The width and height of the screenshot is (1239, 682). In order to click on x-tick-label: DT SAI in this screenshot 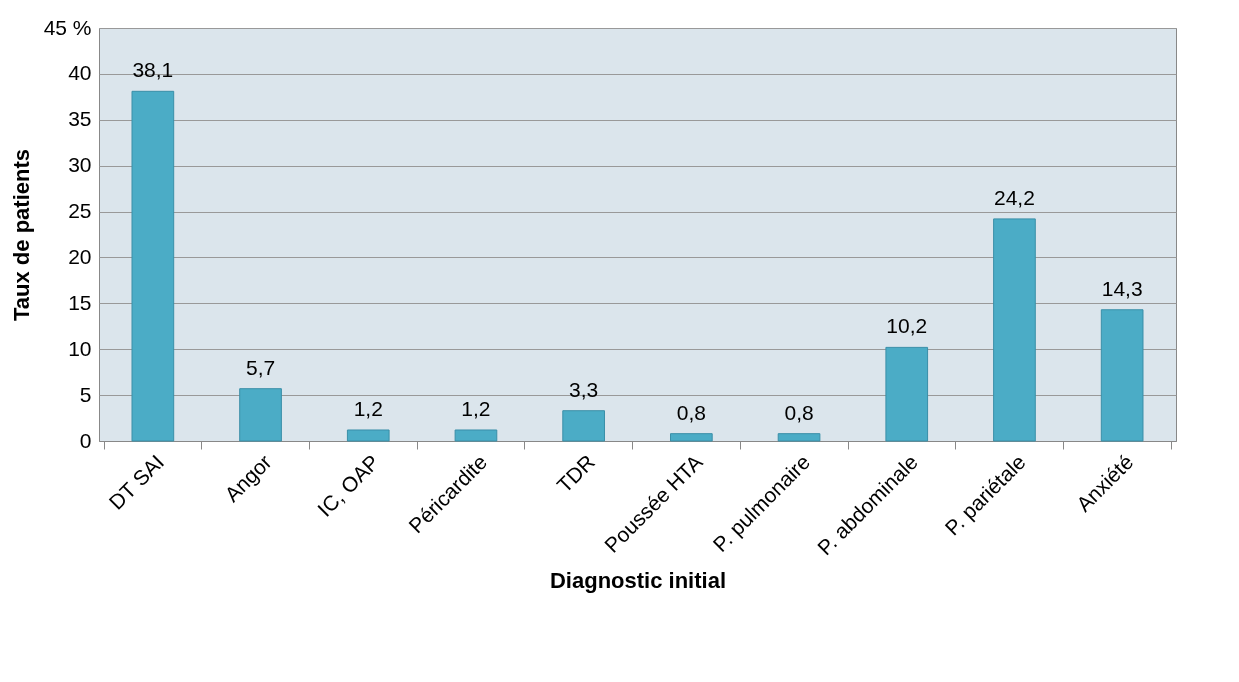, I will do `click(136, 482)`.